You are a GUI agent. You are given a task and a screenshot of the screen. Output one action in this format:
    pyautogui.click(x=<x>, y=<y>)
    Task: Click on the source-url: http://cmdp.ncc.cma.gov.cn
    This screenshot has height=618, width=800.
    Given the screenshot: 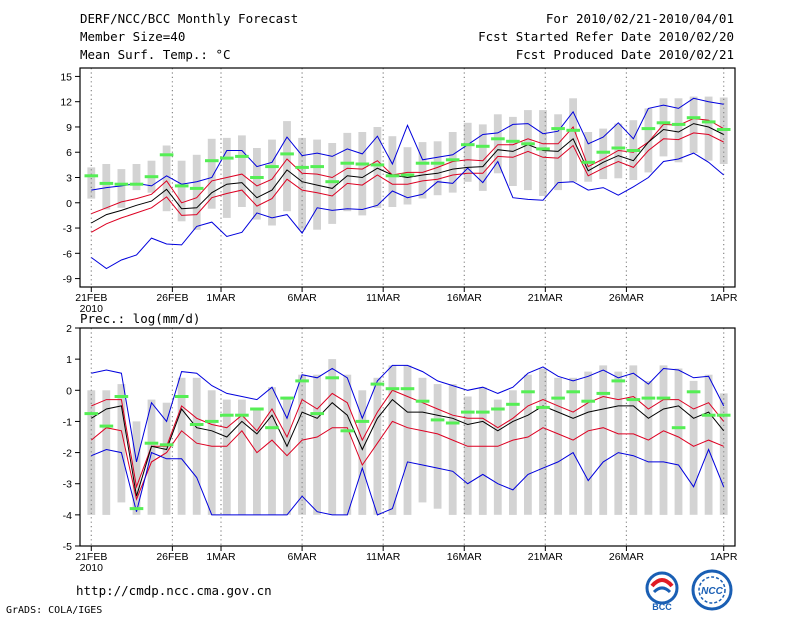 What is the action you would take?
    pyautogui.click(x=174, y=590)
    